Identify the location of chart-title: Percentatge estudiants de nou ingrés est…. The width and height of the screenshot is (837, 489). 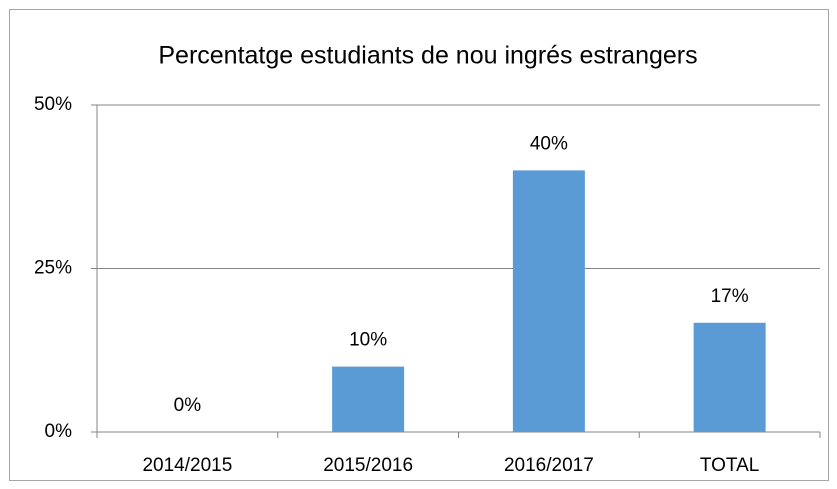
(427, 56).